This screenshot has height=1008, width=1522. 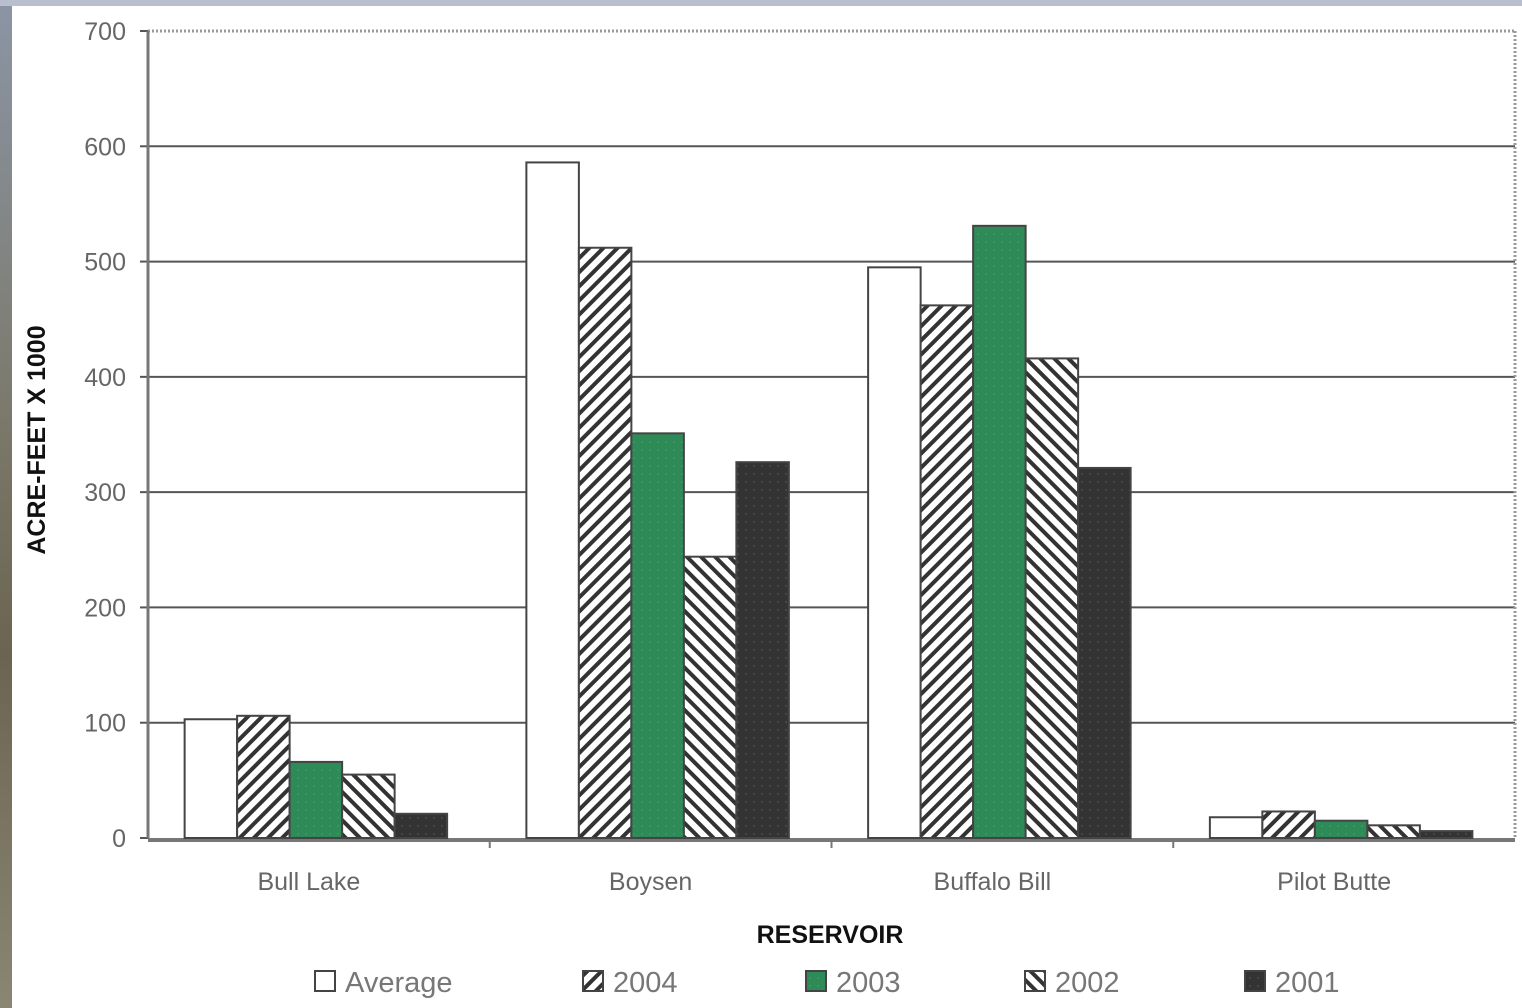 What do you see at coordinates (1393, 831) in the screenshot?
I see `bar-2002-pilot-butte` at bounding box center [1393, 831].